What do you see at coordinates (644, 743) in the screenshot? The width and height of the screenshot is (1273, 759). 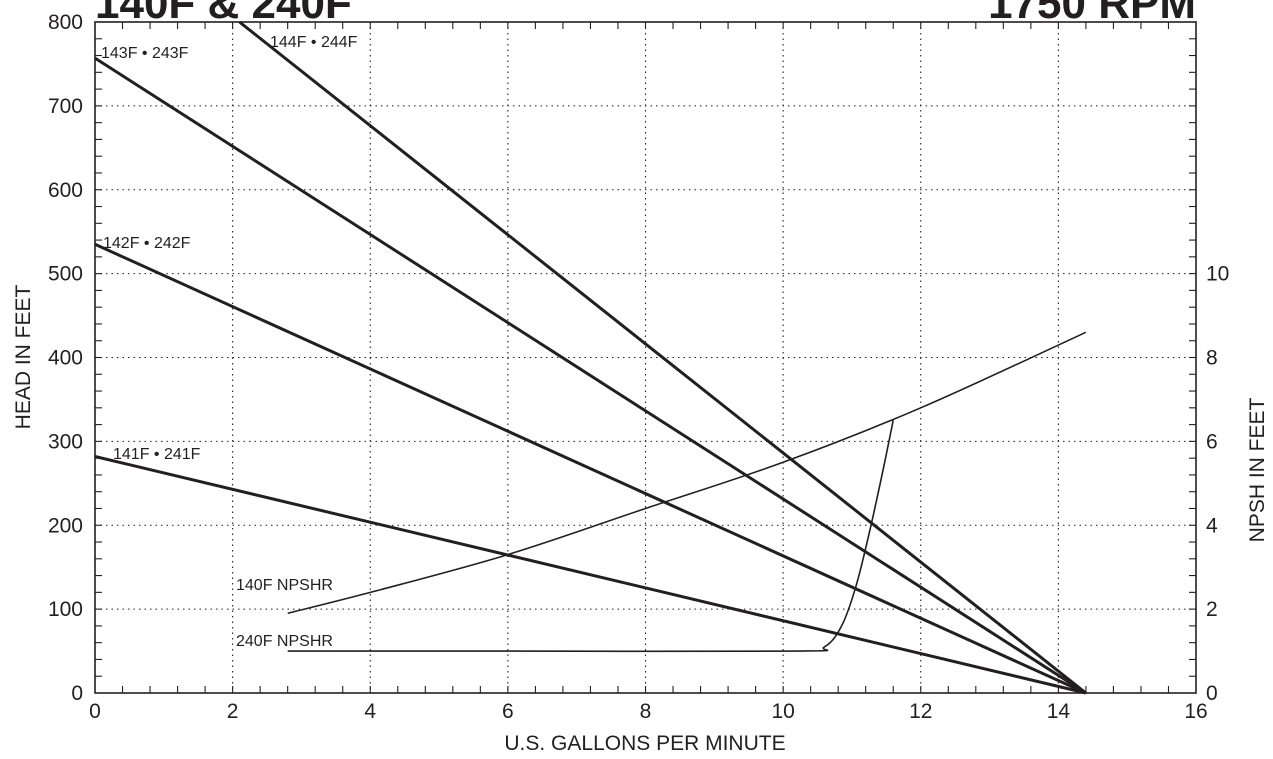 I see `x-axis-label: U.S. GALLONS PER MINUTE` at bounding box center [644, 743].